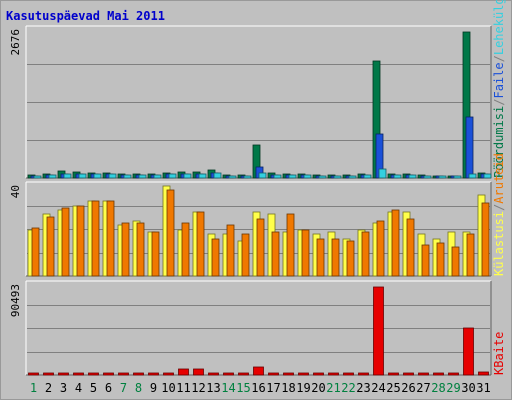 The height and width of the screenshot is (400, 512). I want to click on legend-item: Faile, so click(499, 80).